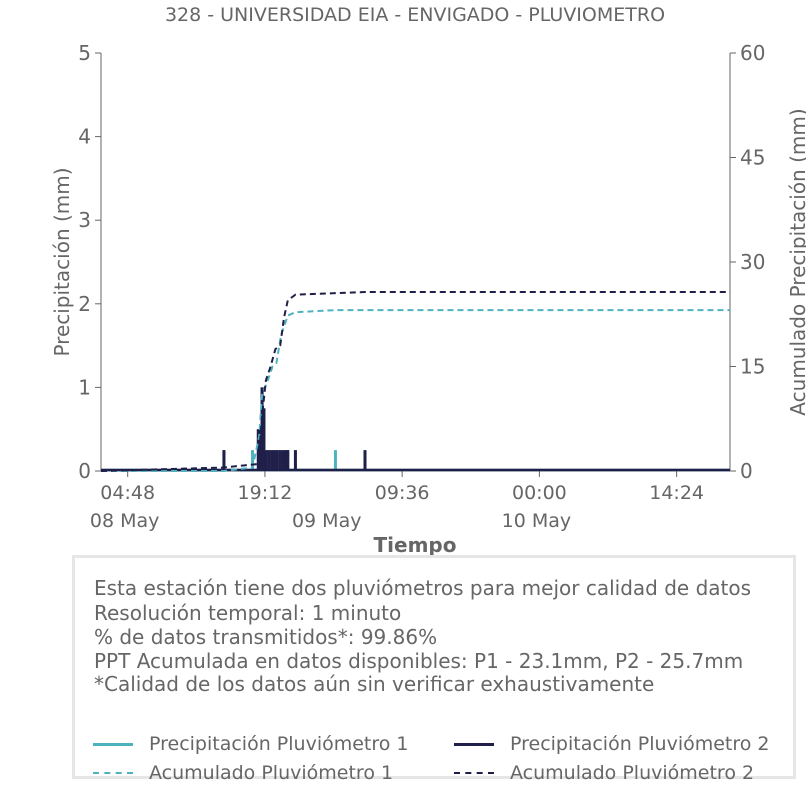 The image size is (806, 806). What do you see at coordinates (746, 471) in the screenshot?
I see `y2-tick-label: 0` at bounding box center [746, 471].